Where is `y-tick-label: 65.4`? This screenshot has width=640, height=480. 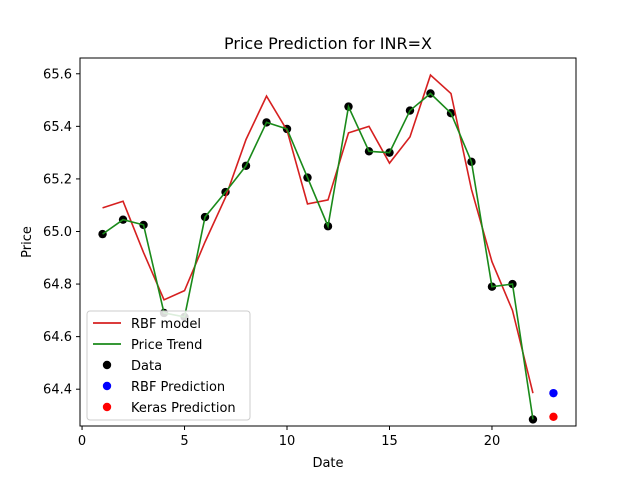 y-tick-label: 65.4 is located at coordinates (57, 127).